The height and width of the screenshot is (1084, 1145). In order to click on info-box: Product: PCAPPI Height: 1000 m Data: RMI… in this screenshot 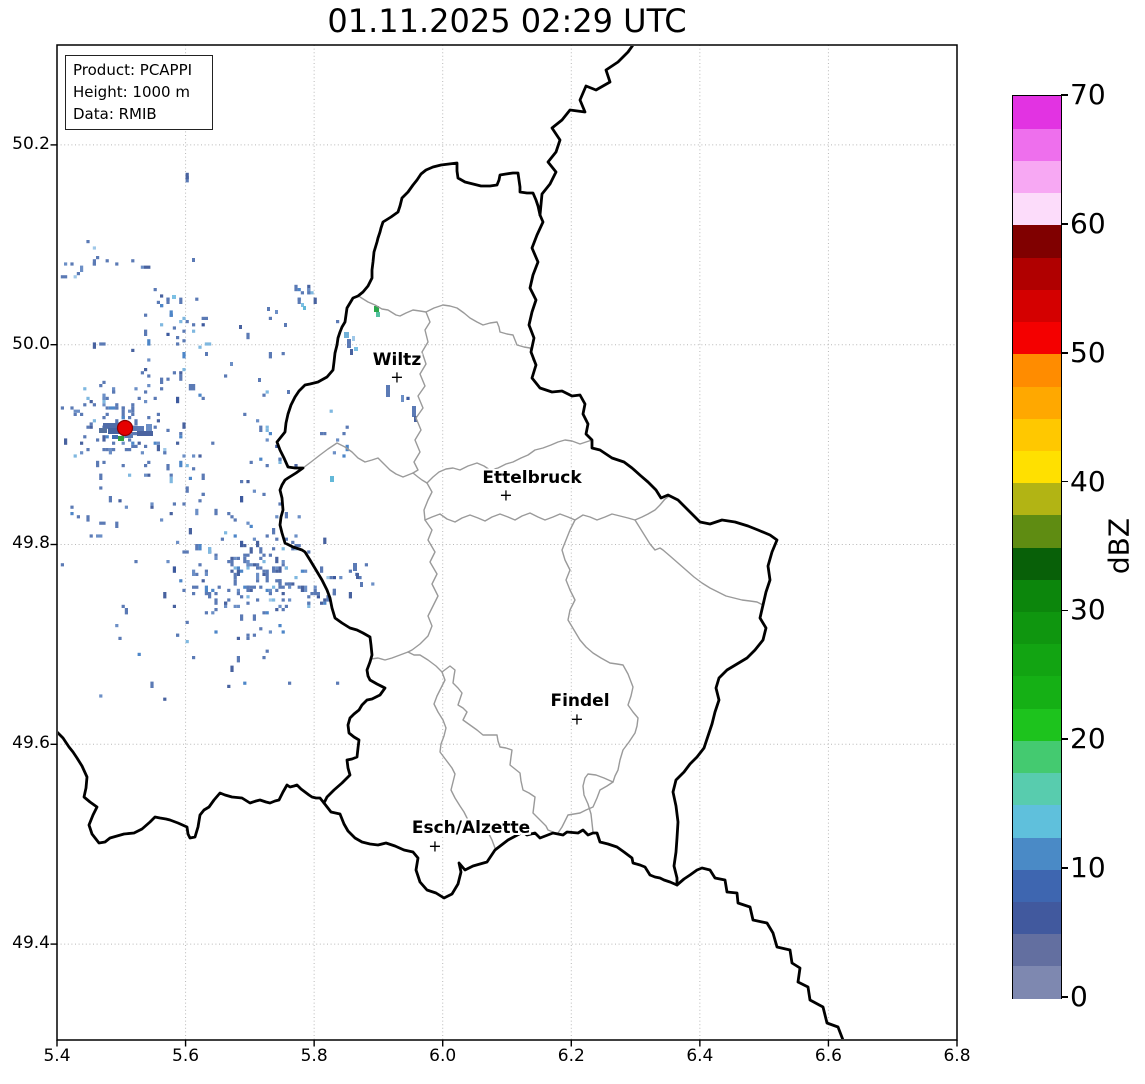, I will do `click(139, 92)`.